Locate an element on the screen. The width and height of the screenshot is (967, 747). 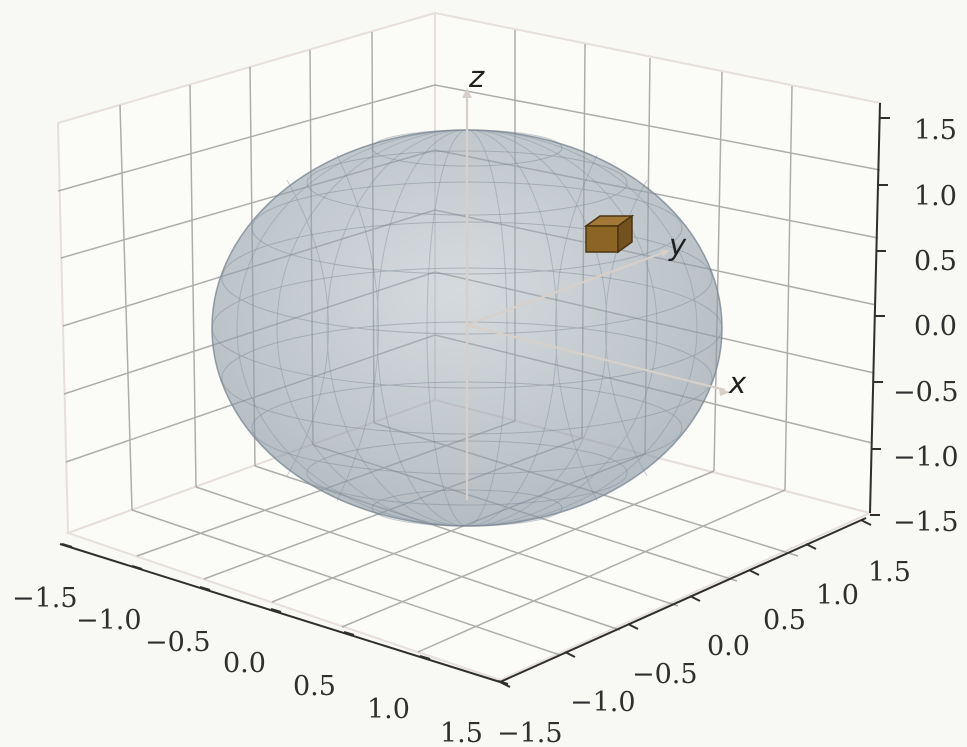
z-tick-label: −1.0 is located at coordinates (926, 457).